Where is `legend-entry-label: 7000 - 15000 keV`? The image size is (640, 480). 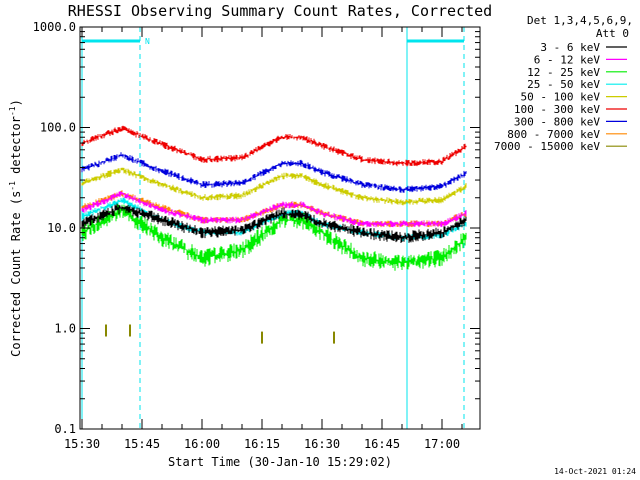
legend-entry-label: 7000 - 15000 keV is located at coordinates (547, 146).